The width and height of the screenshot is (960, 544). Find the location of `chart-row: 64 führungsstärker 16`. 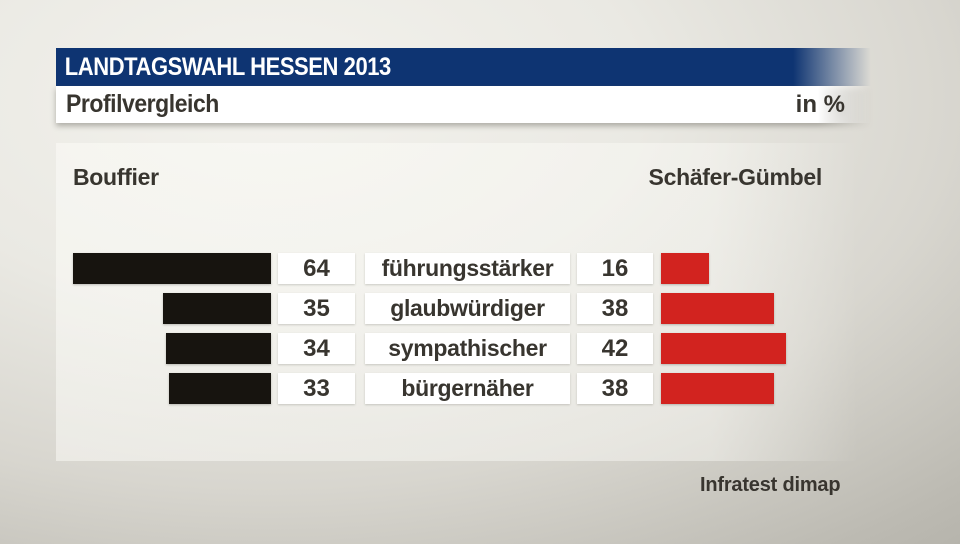

chart-row: 64 führungsstärker 16 is located at coordinates (480, 268).